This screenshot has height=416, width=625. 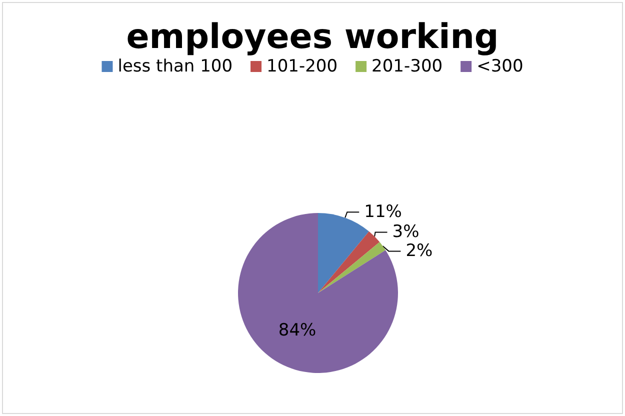 What do you see at coordinates (419, 251) in the screenshot?
I see `data-label: 2%` at bounding box center [419, 251].